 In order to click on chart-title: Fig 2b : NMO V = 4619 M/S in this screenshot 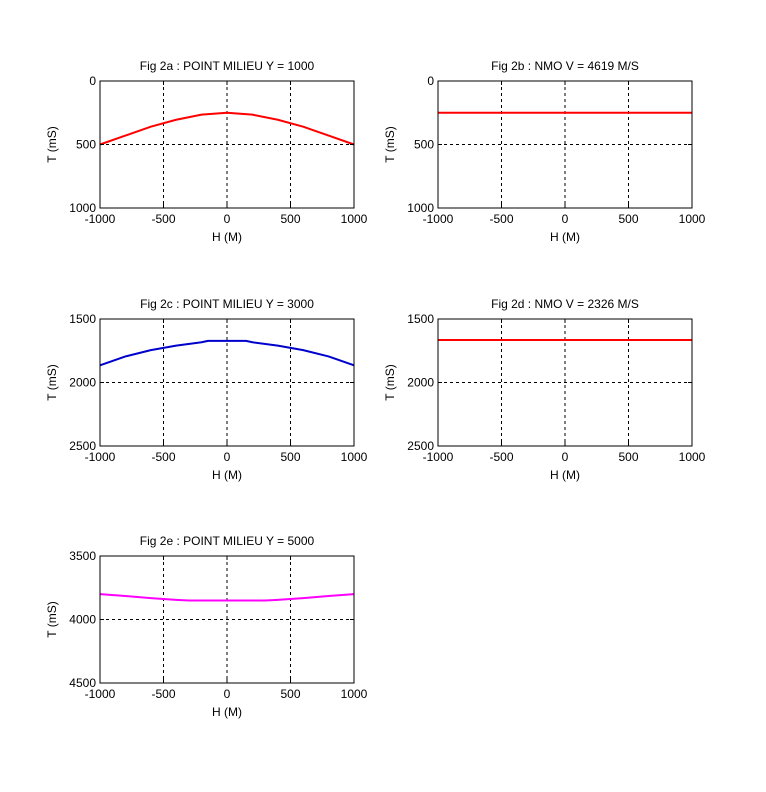, I will do `click(565, 66)`.